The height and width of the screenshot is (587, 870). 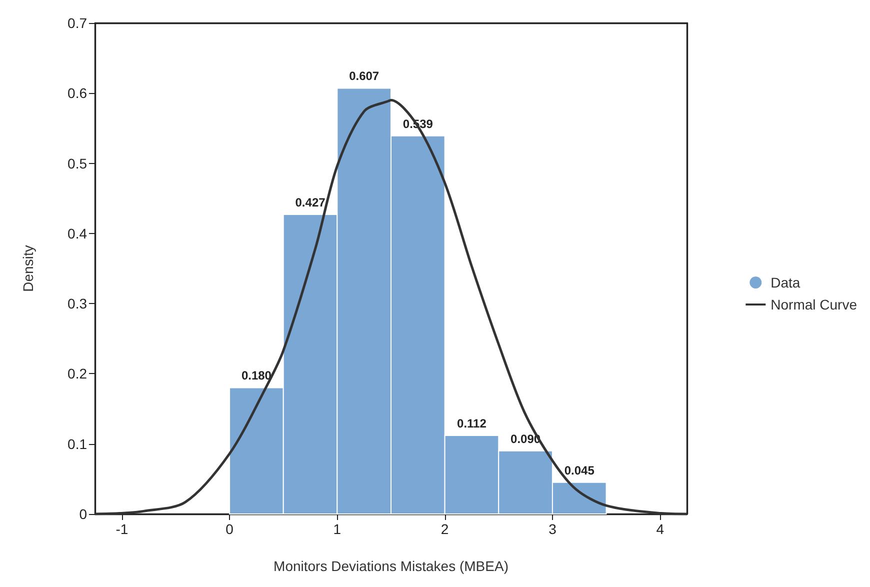 I want to click on data-label: 0.045, so click(x=579, y=470).